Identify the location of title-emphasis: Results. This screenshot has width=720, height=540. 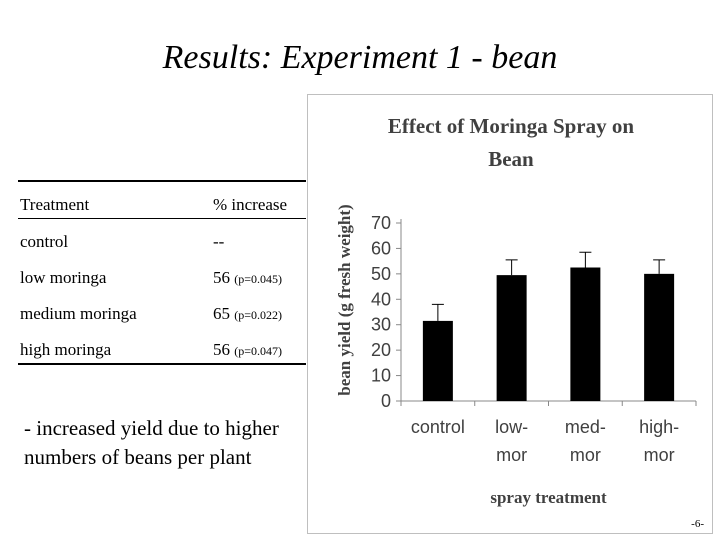
(211, 57).